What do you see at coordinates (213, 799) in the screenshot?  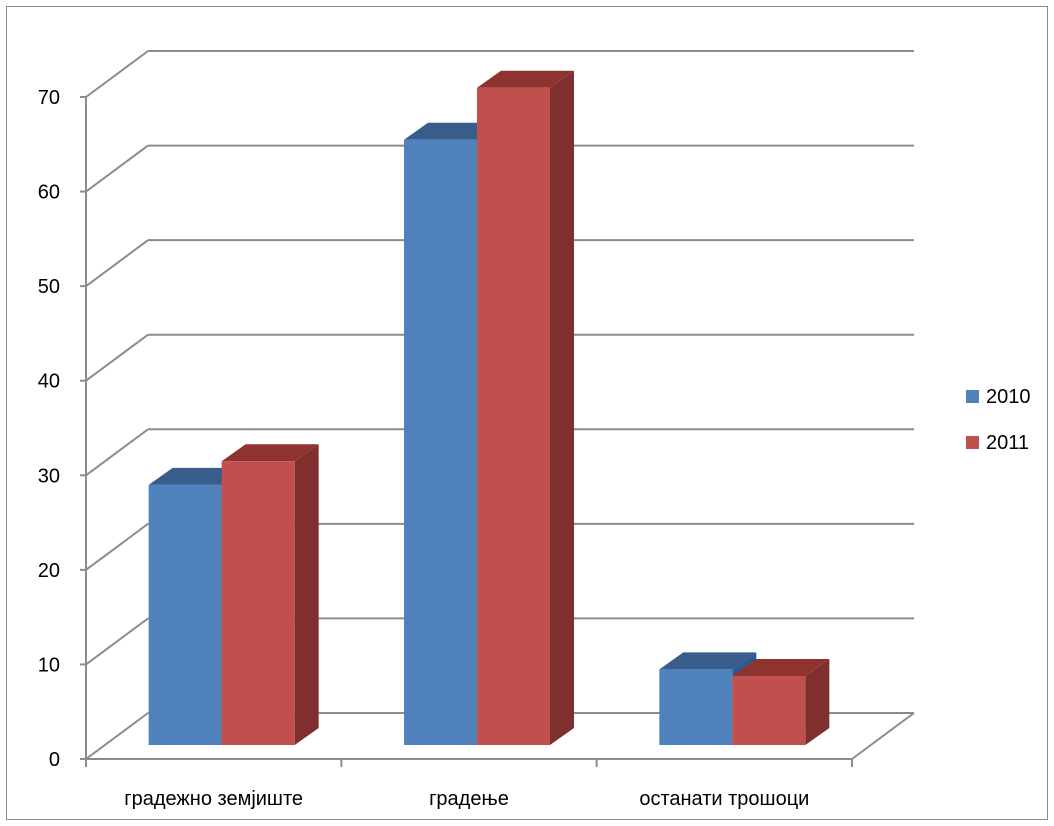 I see `x-category-label: градежно земјиште` at bounding box center [213, 799].